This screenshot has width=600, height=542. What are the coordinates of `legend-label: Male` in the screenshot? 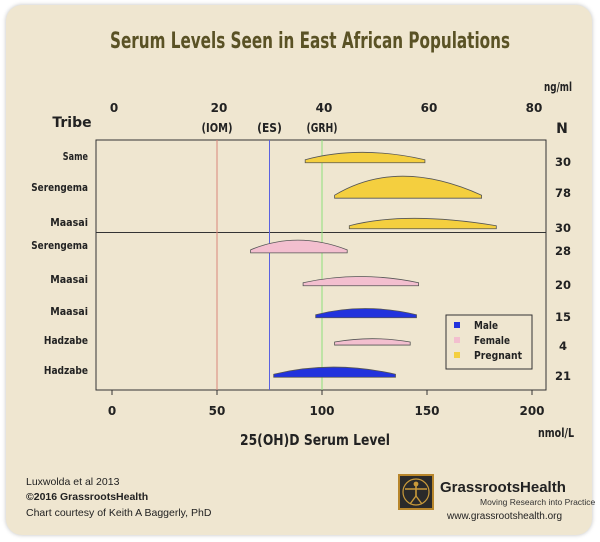 It's located at (486, 325).